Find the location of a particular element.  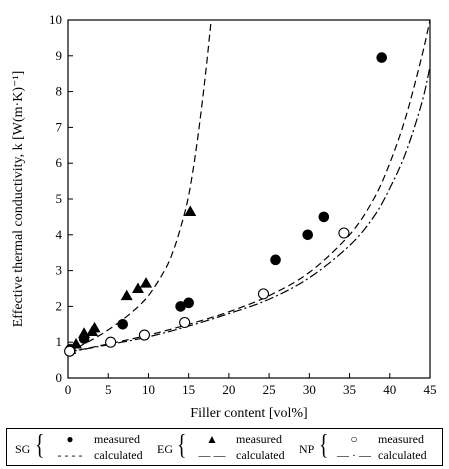

x-tick-label: 40 is located at coordinates (389, 389).